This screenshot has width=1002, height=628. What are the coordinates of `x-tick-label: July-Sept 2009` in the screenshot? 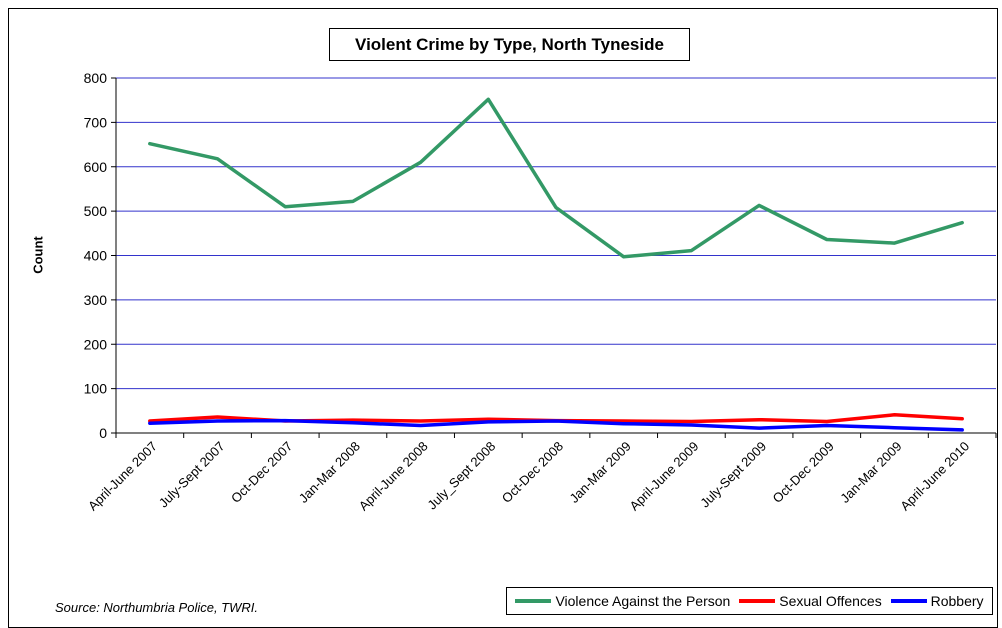 It's located at (733, 475).